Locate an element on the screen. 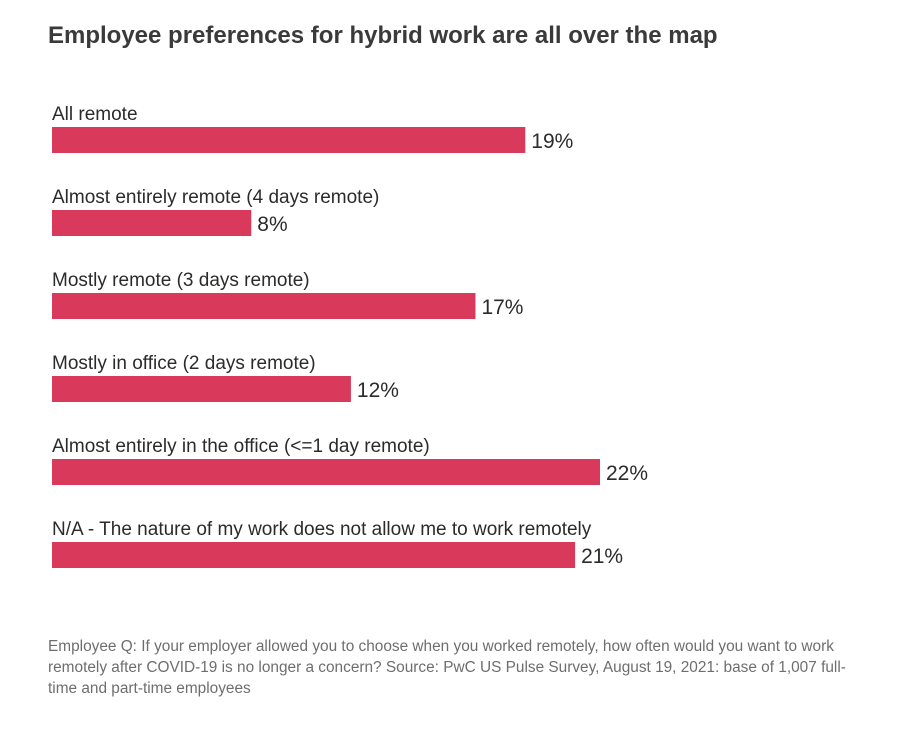  category-label: Mostly in office (2 days remote) is located at coordinates (184, 363).